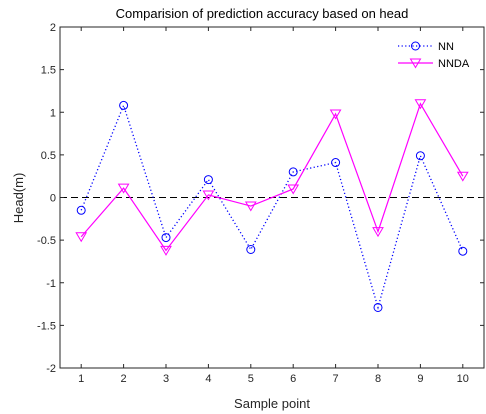 The image size is (486, 414). What do you see at coordinates (463, 379) in the screenshot?
I see `x-tick-label: 10` at bounding box center [463, 379].